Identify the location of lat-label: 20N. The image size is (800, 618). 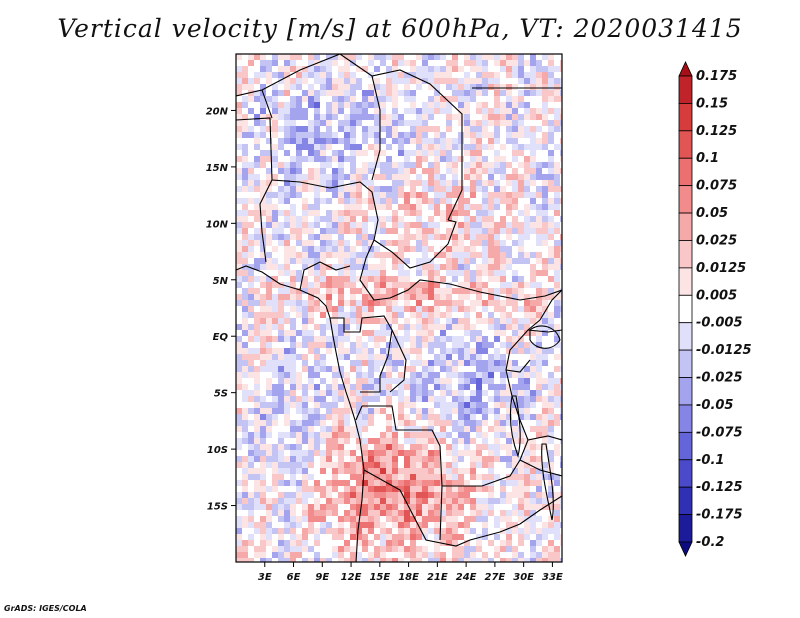
(217, 111).